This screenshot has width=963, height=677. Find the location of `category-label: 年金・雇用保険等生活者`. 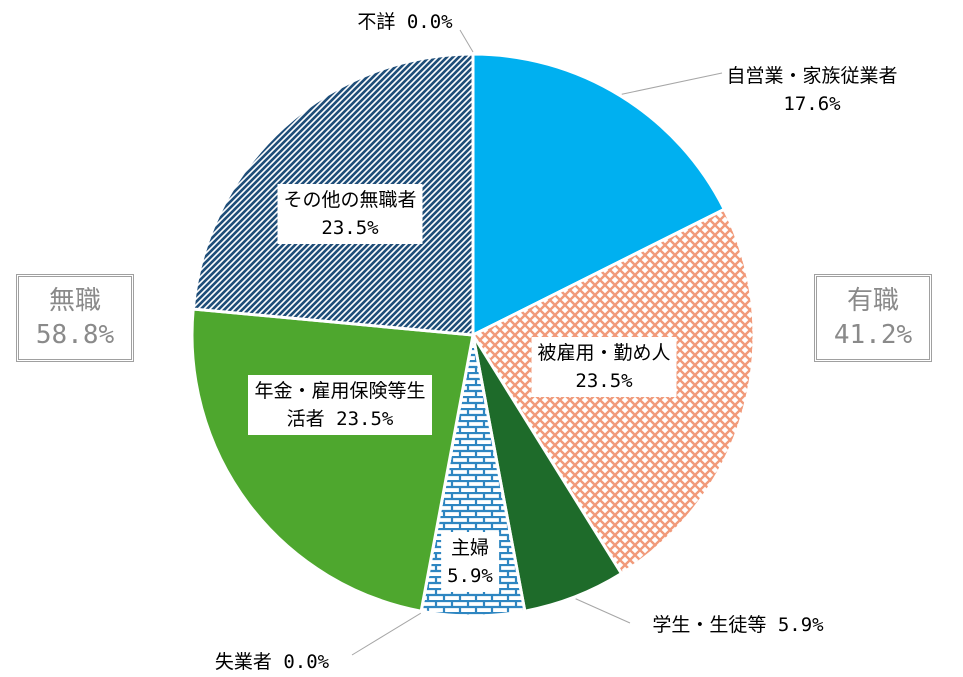

category-label: 年金・雇用保険等生活者 is located at coordinates (340, 405).